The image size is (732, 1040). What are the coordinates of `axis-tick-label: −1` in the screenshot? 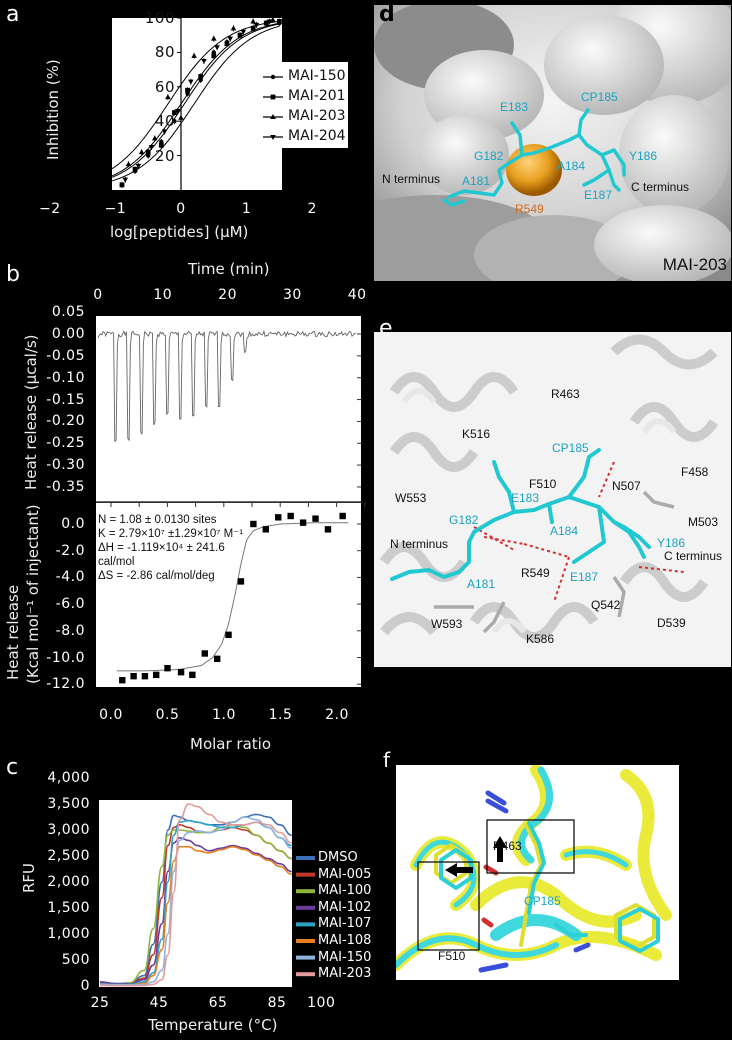 It's located at (115, 209).